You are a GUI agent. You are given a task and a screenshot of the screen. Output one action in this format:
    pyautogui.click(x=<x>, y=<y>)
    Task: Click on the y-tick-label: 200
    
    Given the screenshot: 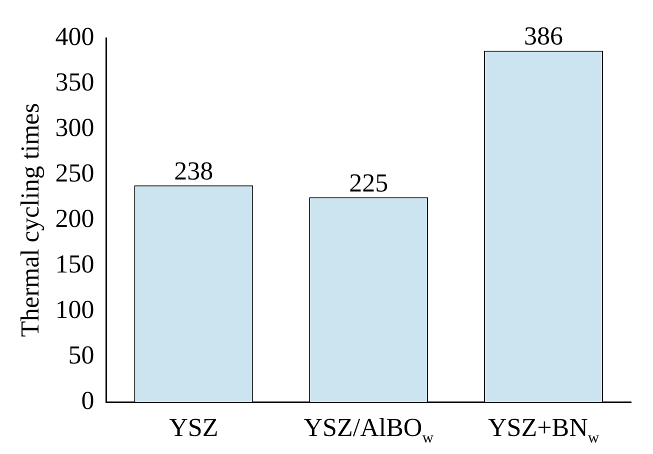 What is the action you would take?
    pyautogui.click(x=74, y=218)
    